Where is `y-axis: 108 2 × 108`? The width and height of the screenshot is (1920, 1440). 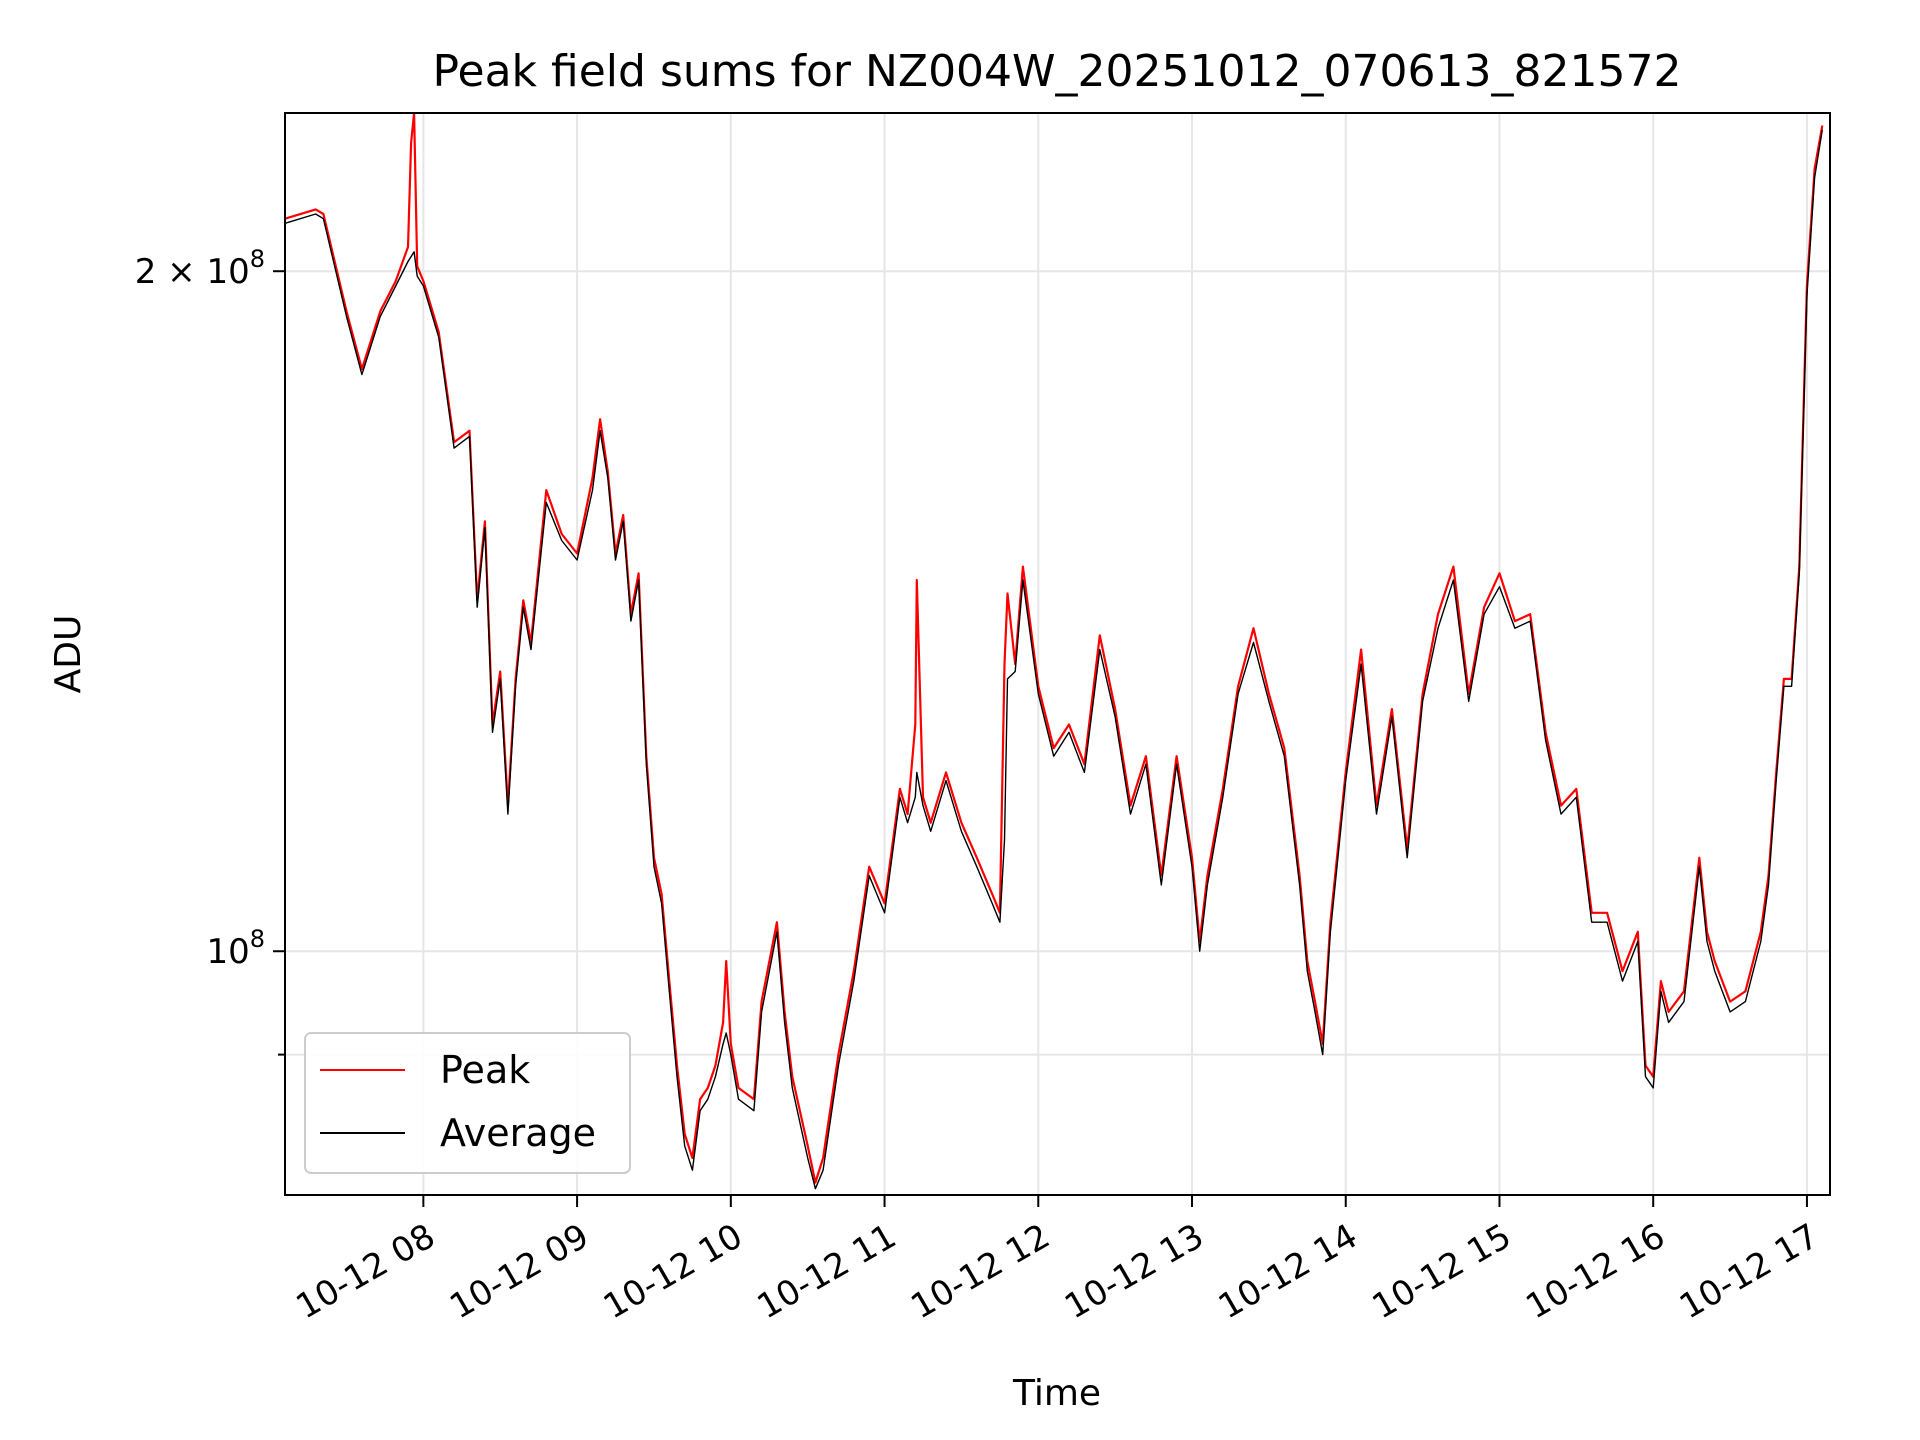 y-axis: 108 2 × 108 is located at coordinates (210, 650).